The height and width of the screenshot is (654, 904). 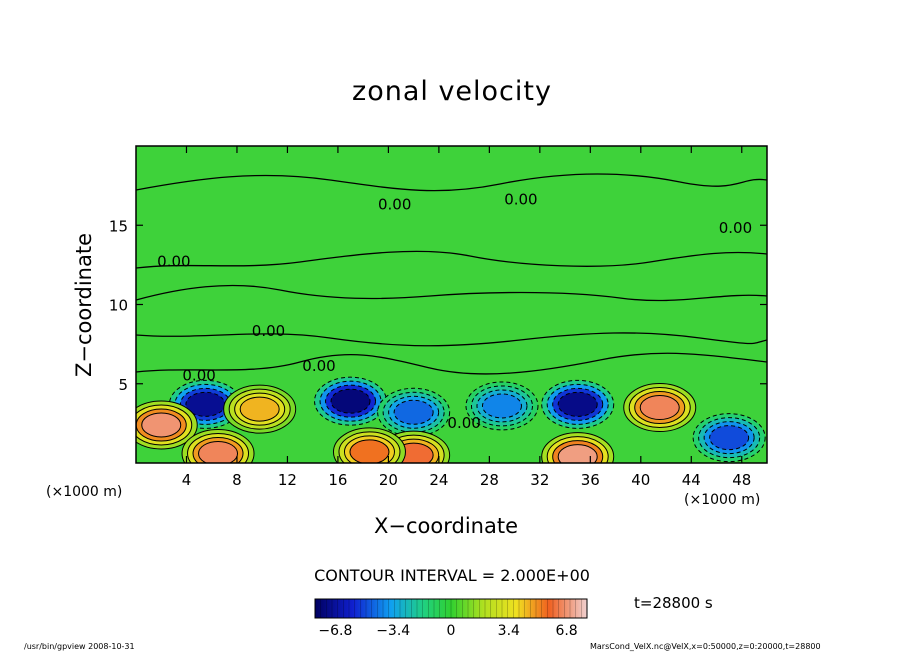 I want to click on colorbar, so click(x=451, y=608).